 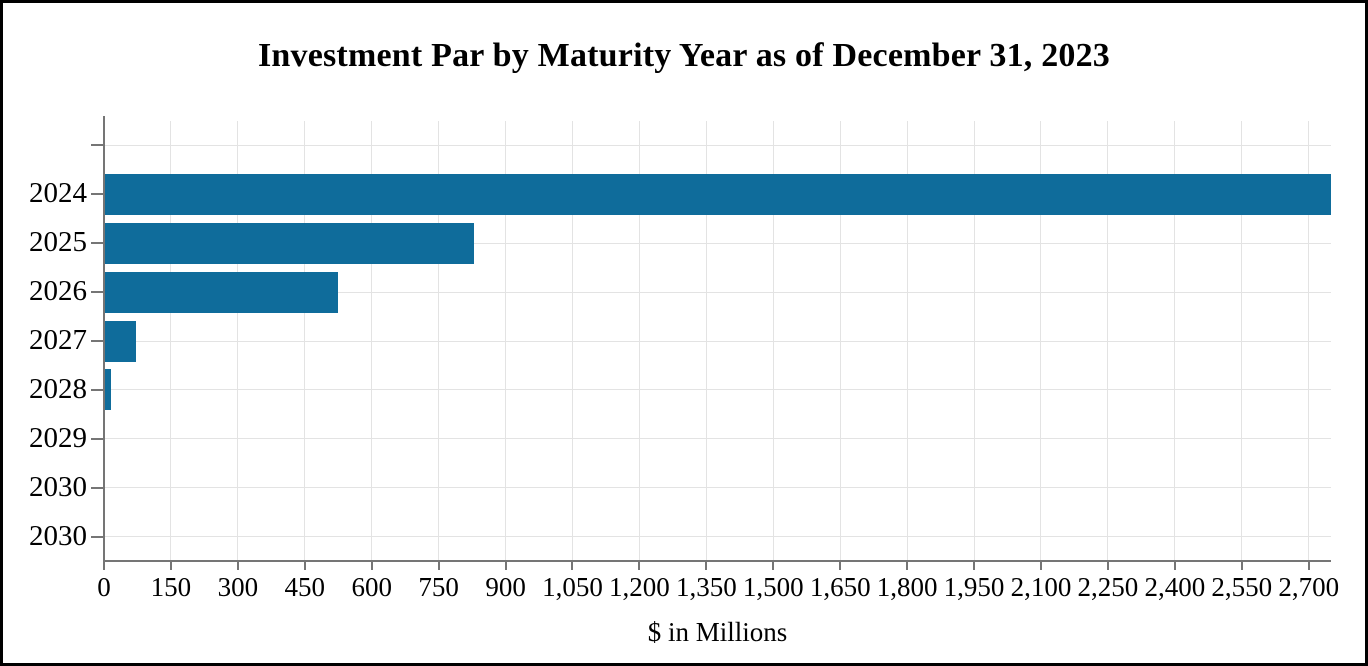 I want to click on y-axis-category-label: 2027, so click(x=58, y=340).